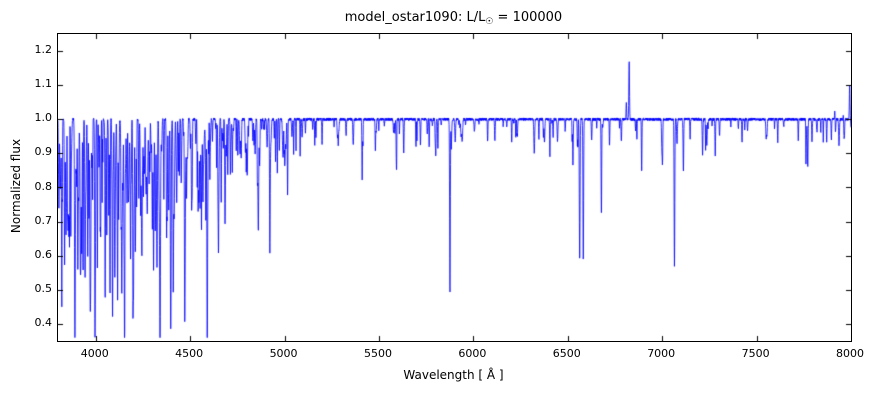  I want to click on x-tick-label: 4000, so click(94, 353).